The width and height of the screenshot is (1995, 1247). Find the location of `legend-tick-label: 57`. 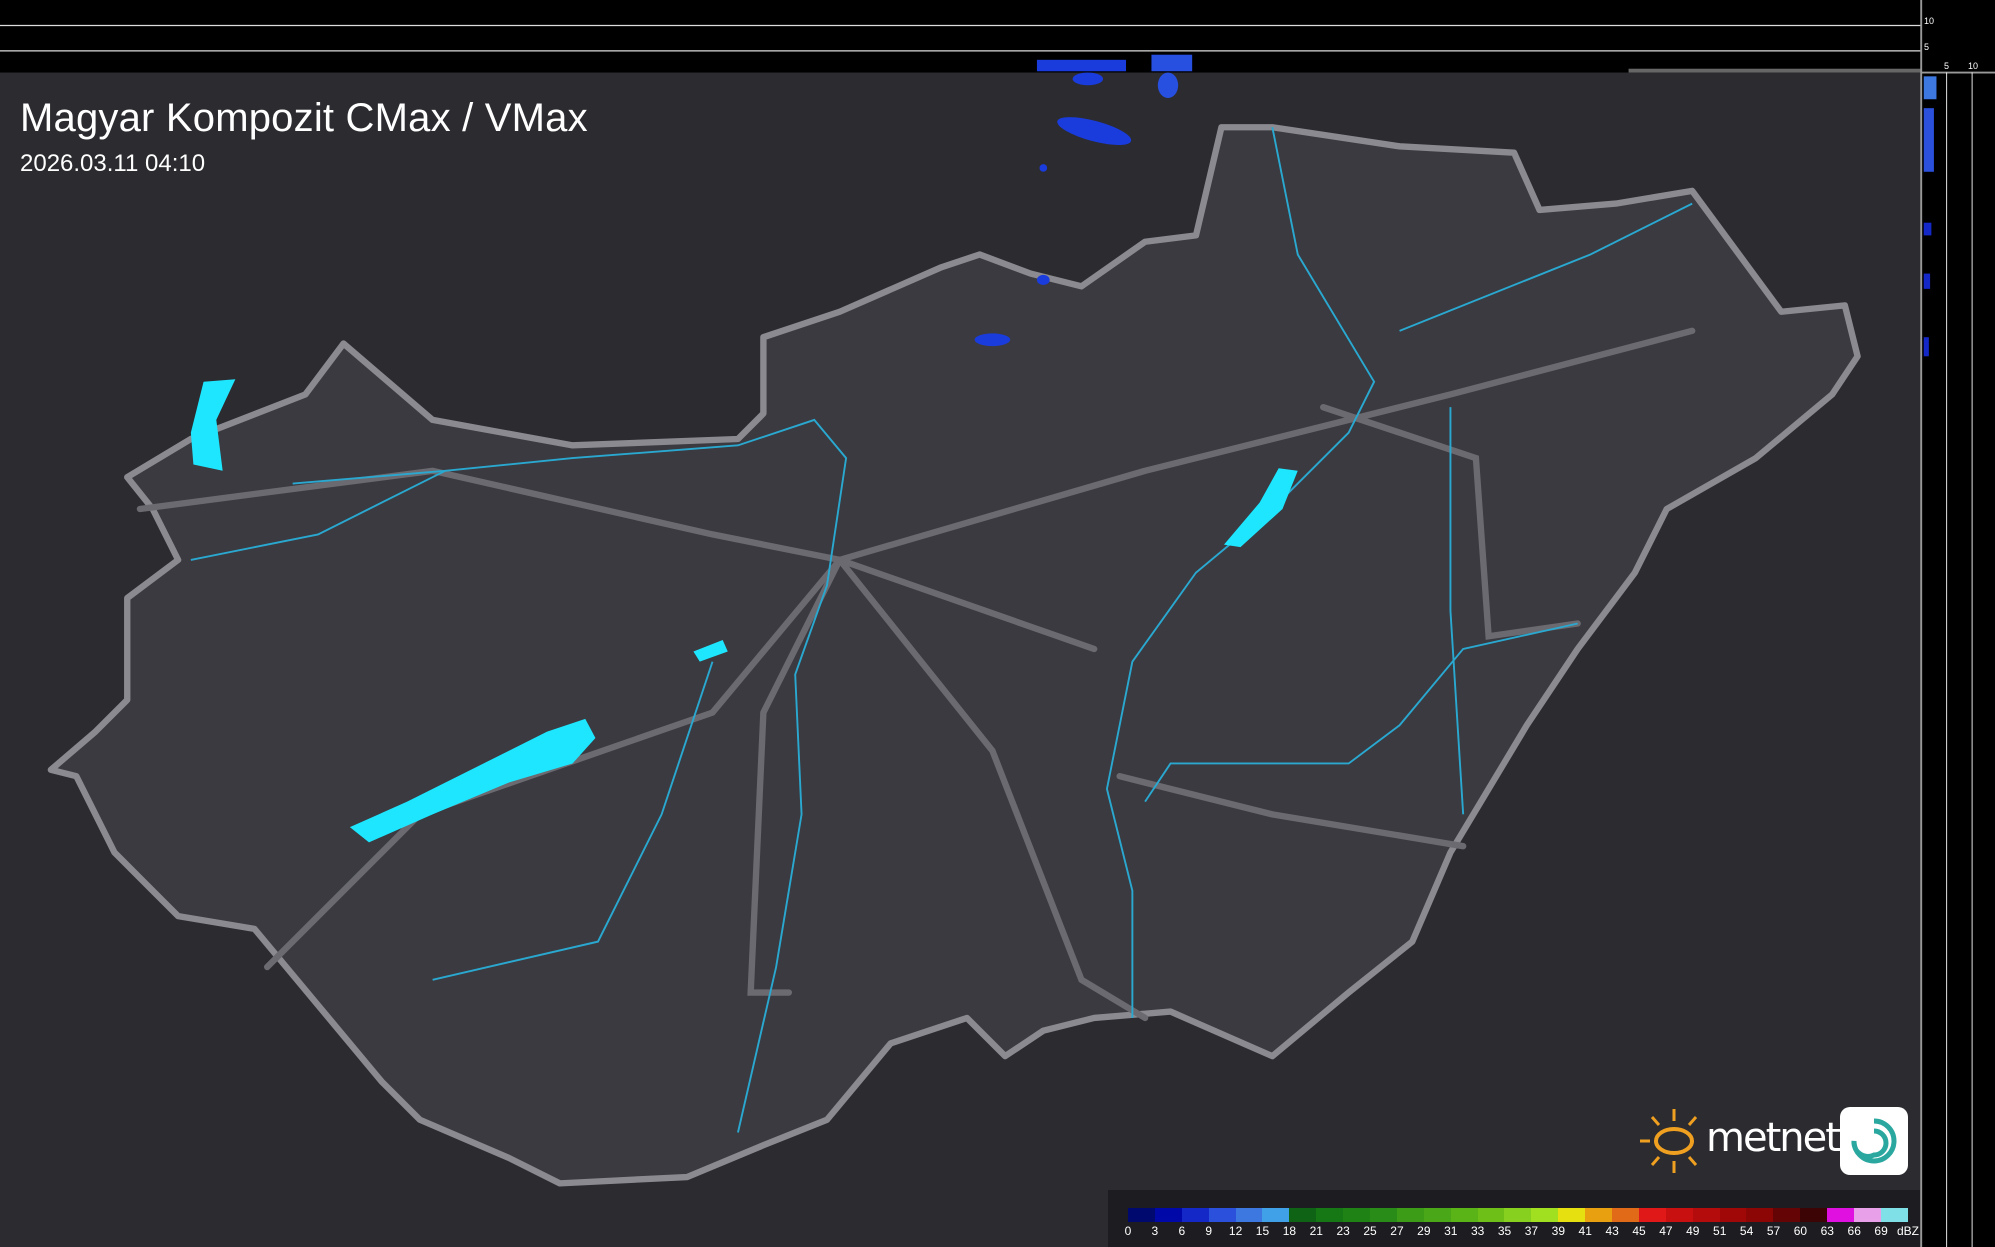

legend-tick-label: 57 is located at coordinates (1773, 1231).